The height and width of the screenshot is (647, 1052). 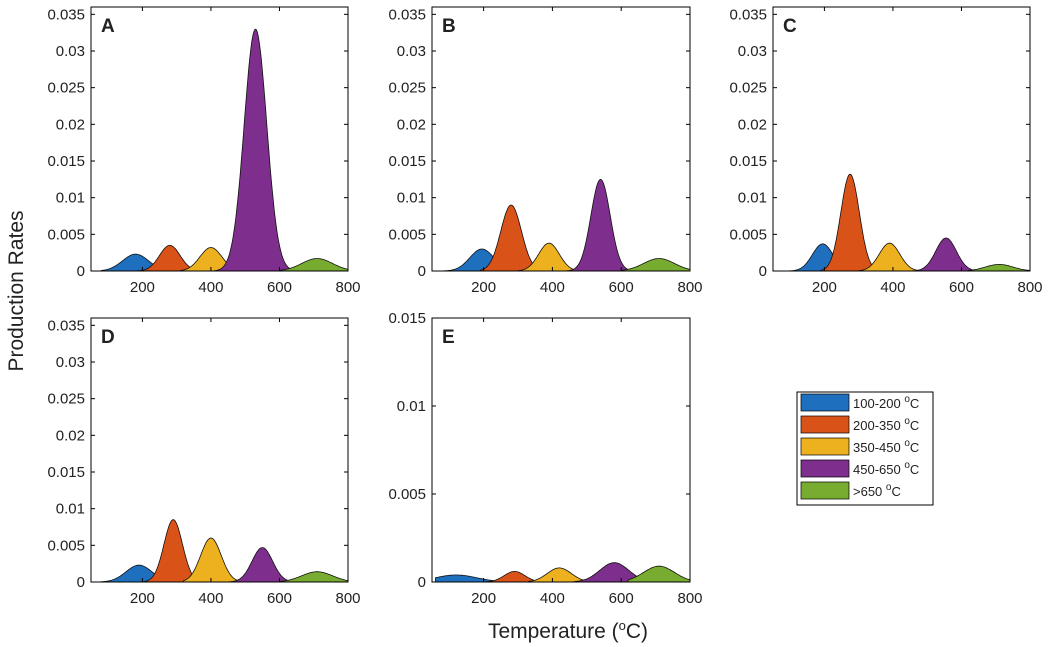 I want to click on panel-letter: C, so click(x=790, y=26).